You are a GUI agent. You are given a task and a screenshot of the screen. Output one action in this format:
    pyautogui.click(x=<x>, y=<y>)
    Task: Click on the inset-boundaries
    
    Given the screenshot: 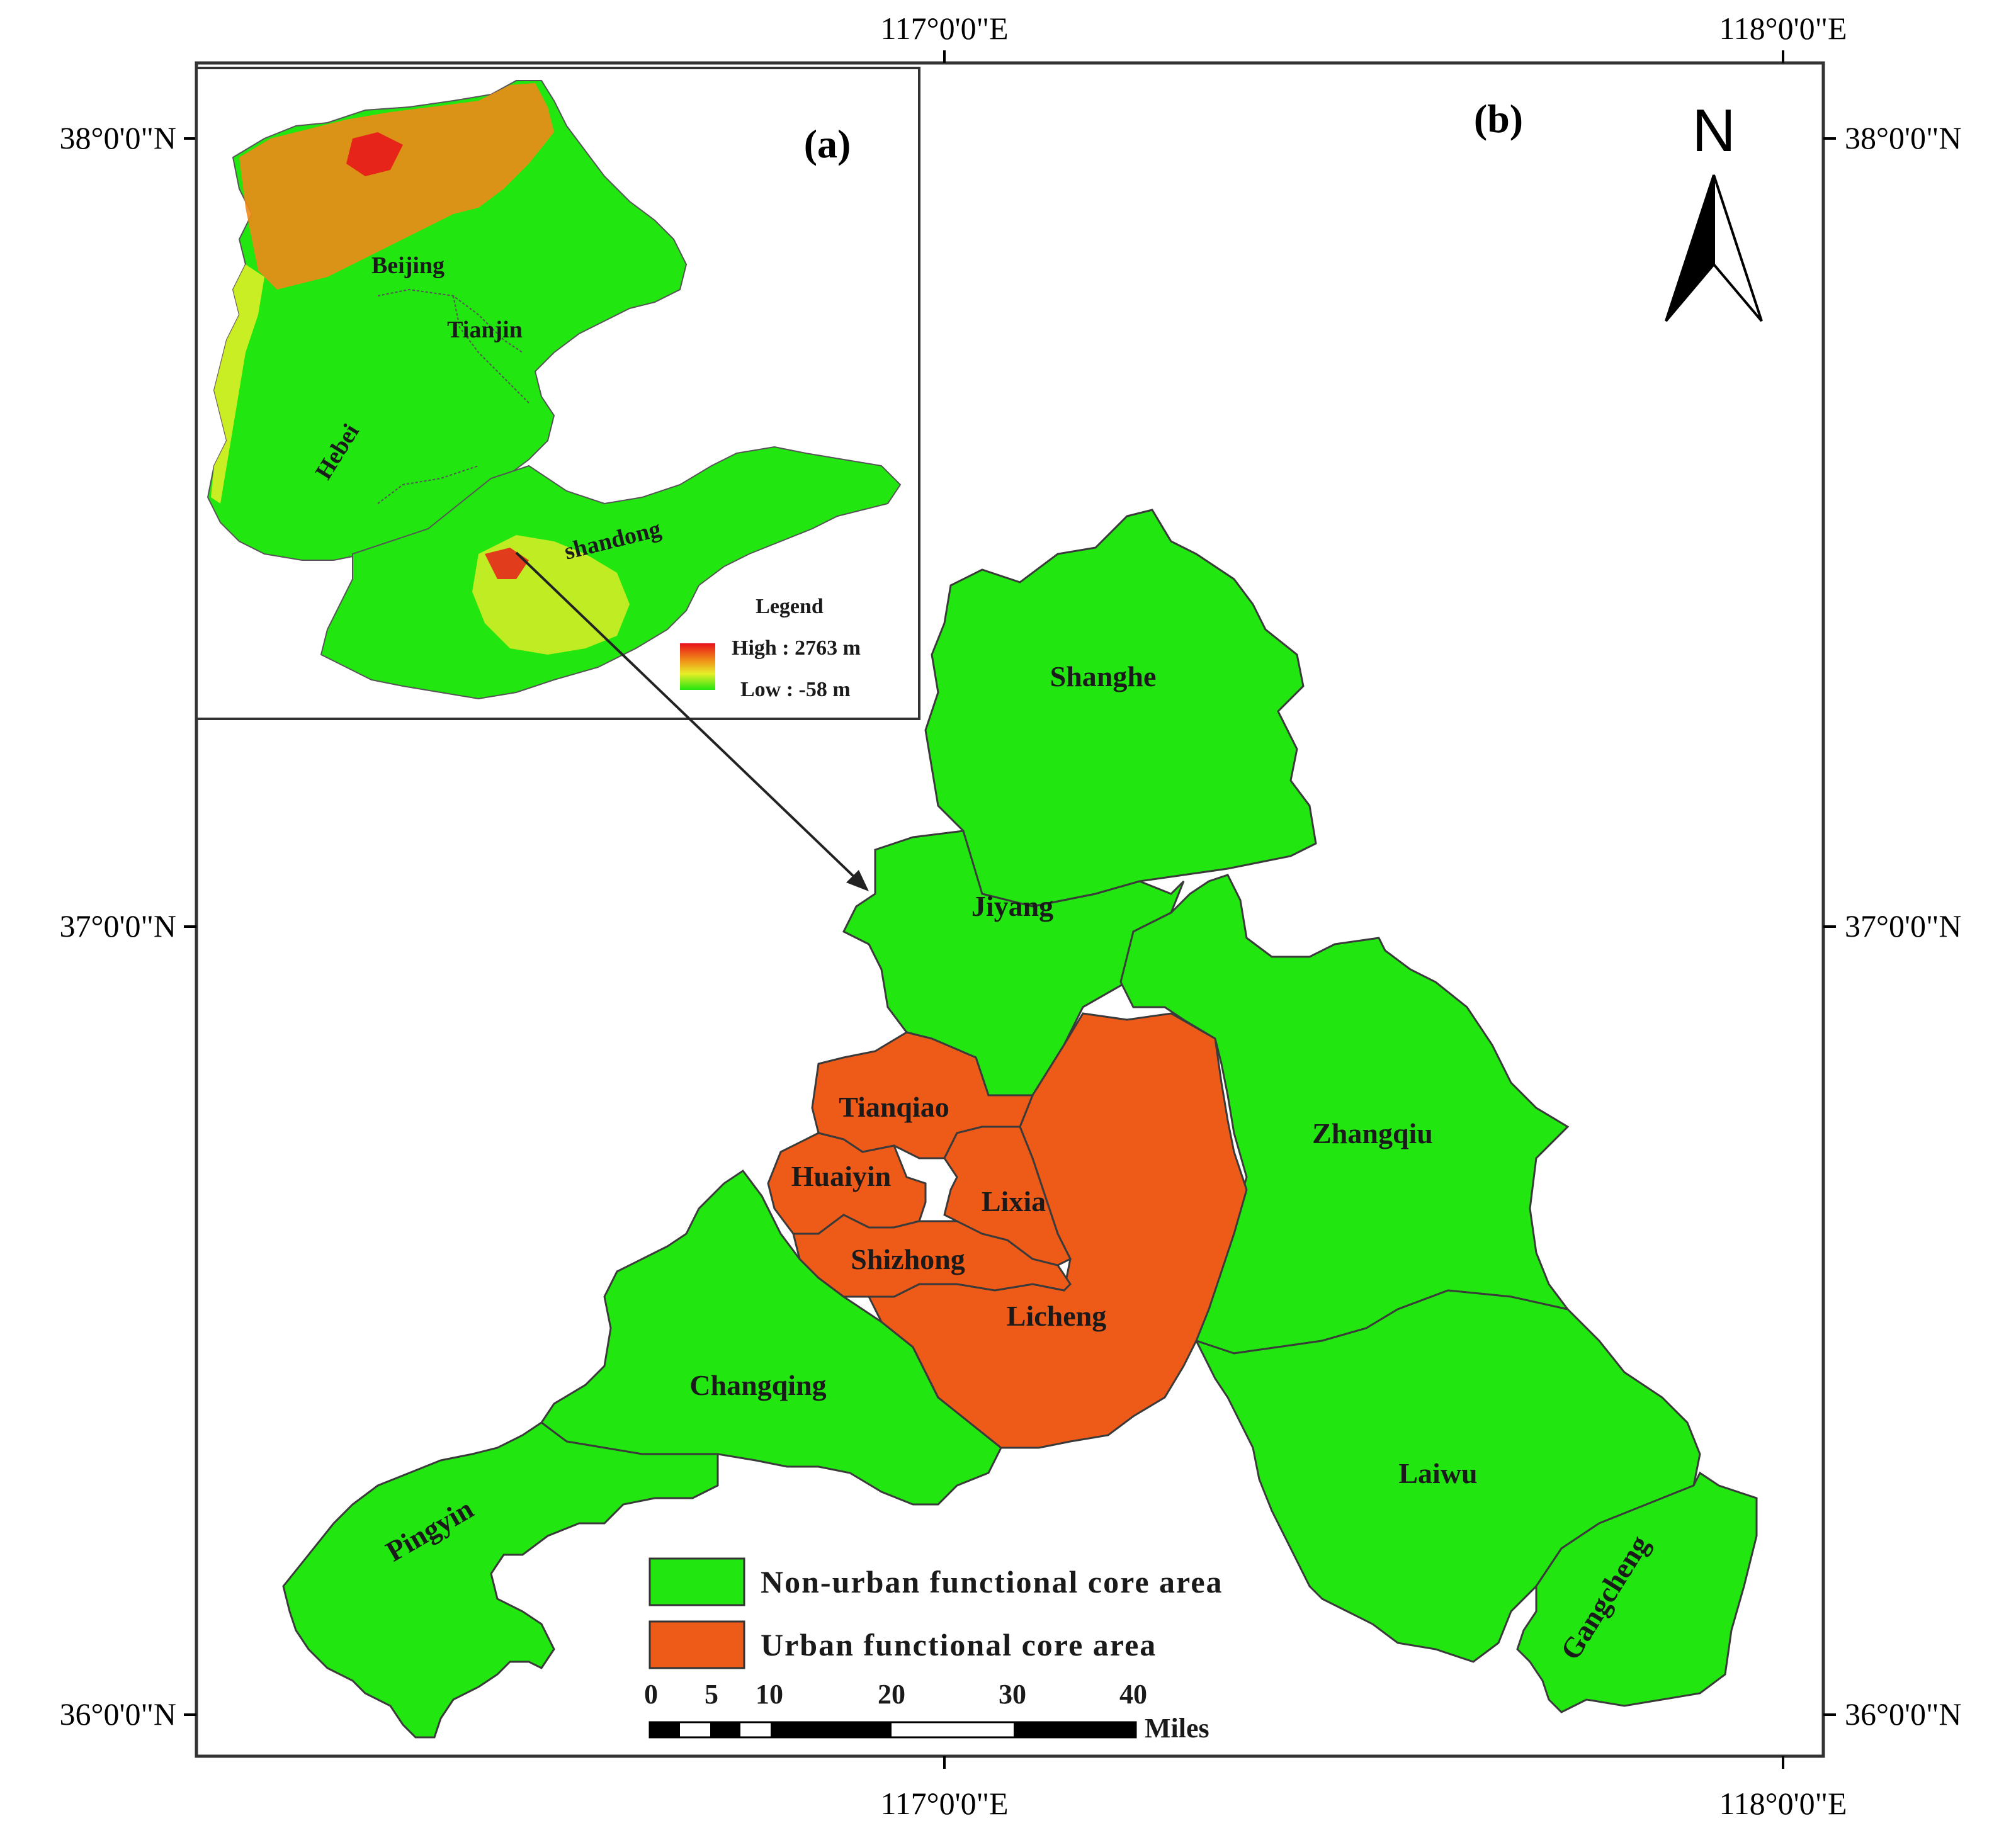 What is the action you would take?
    pyautogui.click(x=453, y=396)
    